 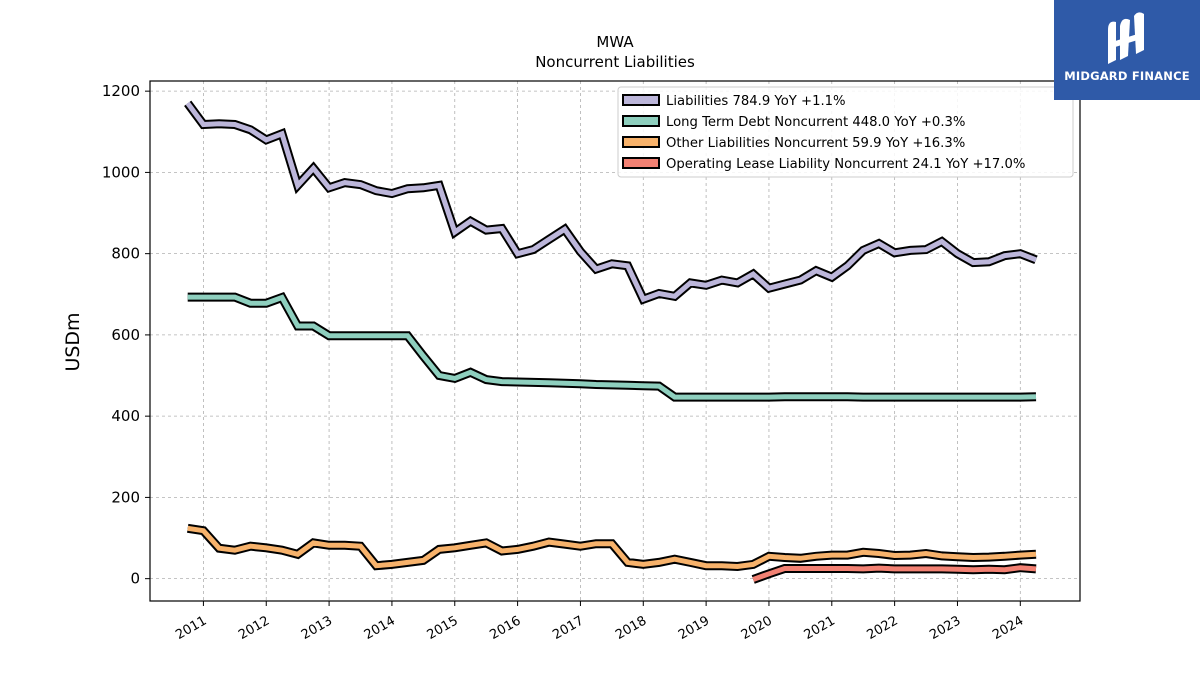 I want to click on x-tick-label: 2021, so click(x=820, y=628).